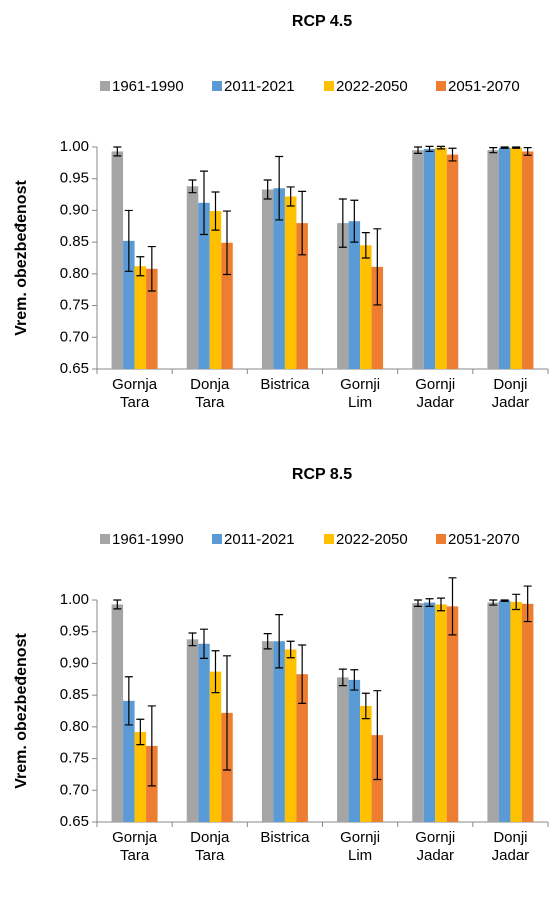 Image resolution: width=556 pixels, height=909 pixels. I want to click on y-tick-label: 0.65, so click(74, 821).